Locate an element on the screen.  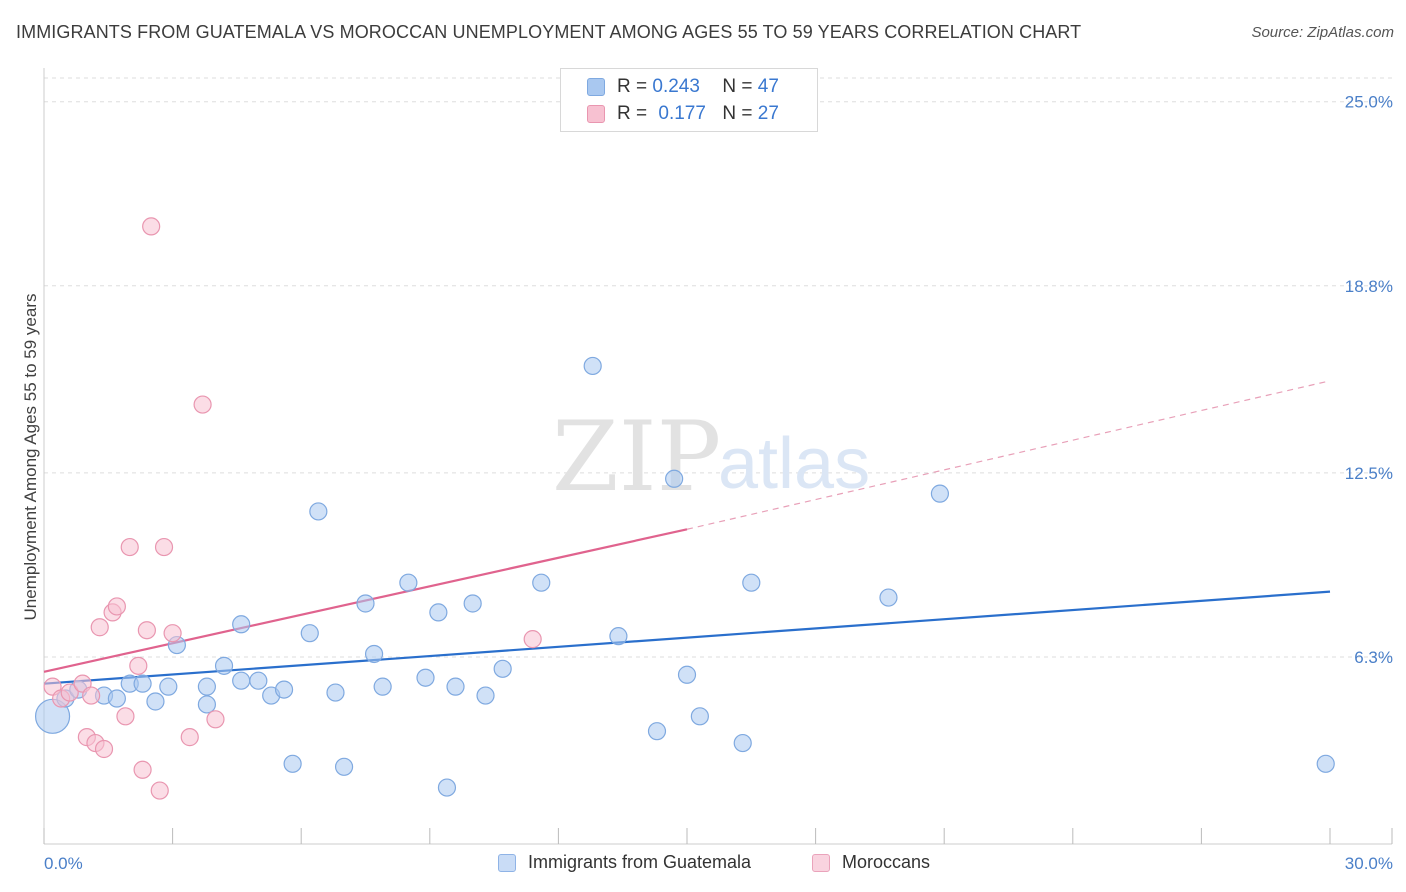
legend-label: Moroccans is located at coordinates (886, 862).